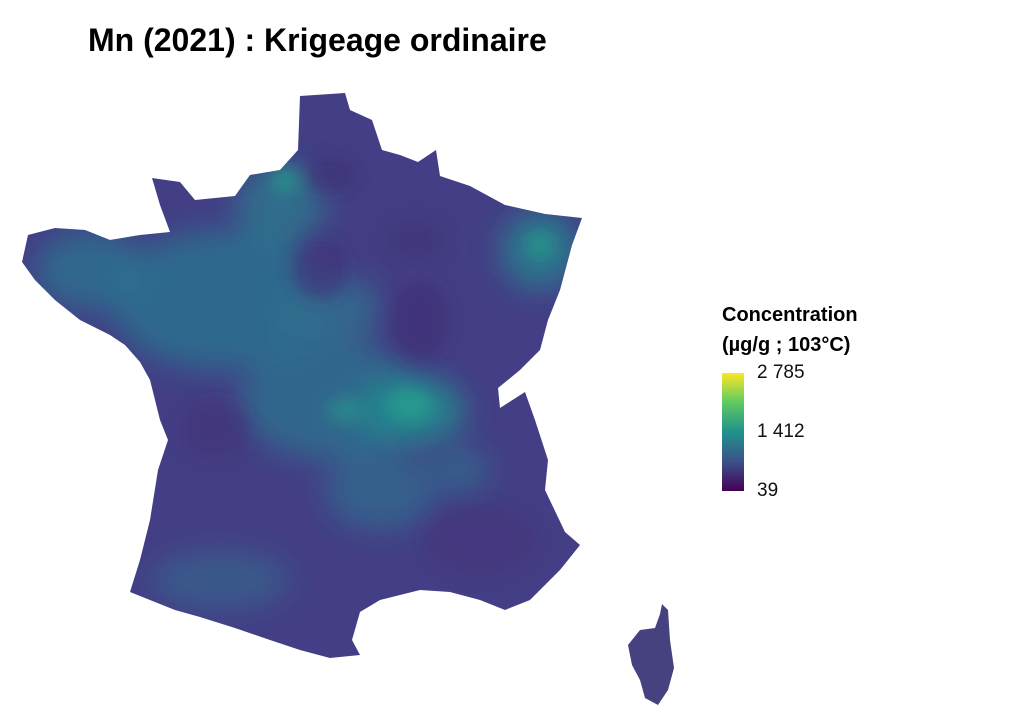 Image resolution: width=1024 pixels, height=725 pixels. I want to click on legend-tick-label: 1 412, so click(781, 431).